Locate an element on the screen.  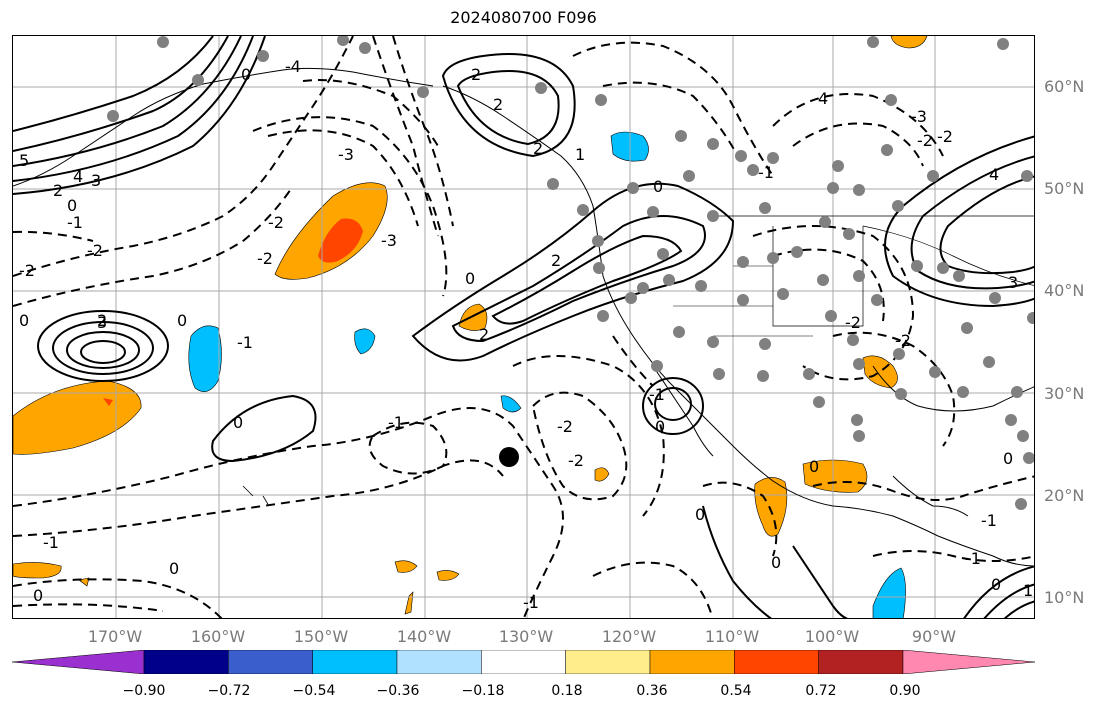
lat-label-40n: 40°N is located at coordinates (1064, 290).